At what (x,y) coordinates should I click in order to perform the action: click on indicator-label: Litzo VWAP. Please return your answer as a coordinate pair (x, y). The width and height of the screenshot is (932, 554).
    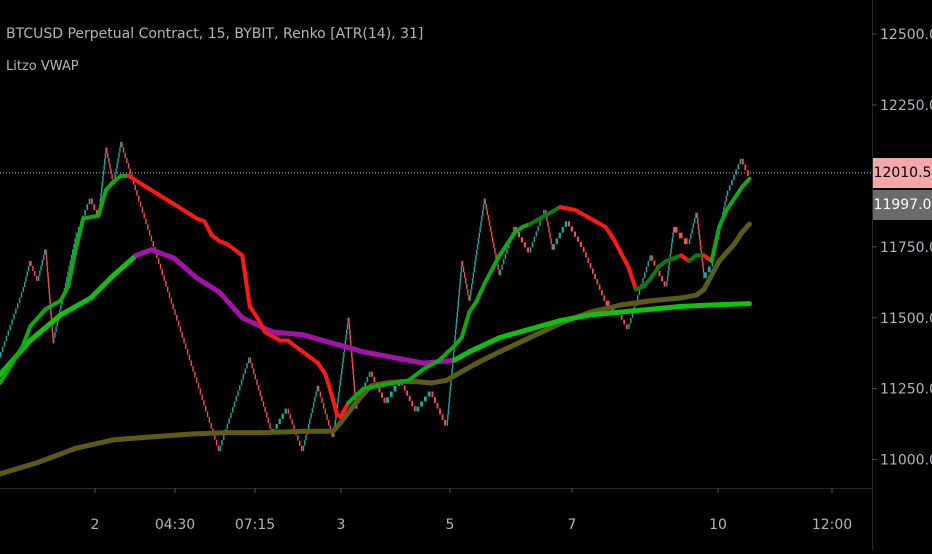
    Looking at the image, I should click on (42, 66).